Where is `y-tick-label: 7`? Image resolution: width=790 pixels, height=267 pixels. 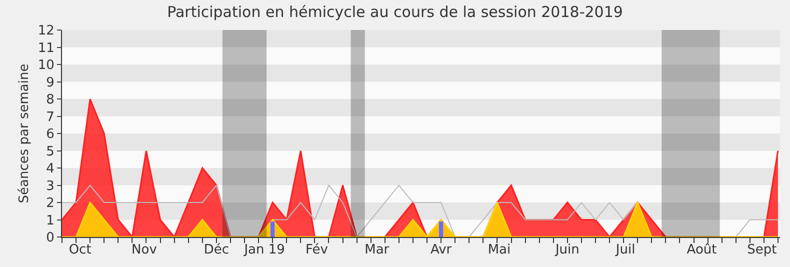
y-tick-label: 7 is located at coordinates (50, 117).